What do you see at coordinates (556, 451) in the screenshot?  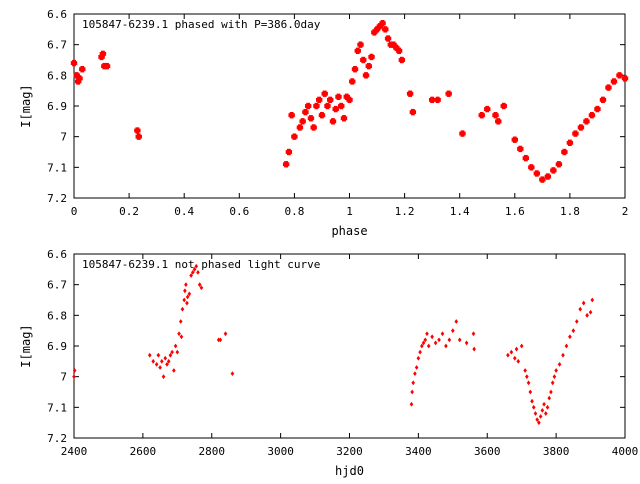 I see `x-tick-label: 3800` at bounding box center [556, 451].